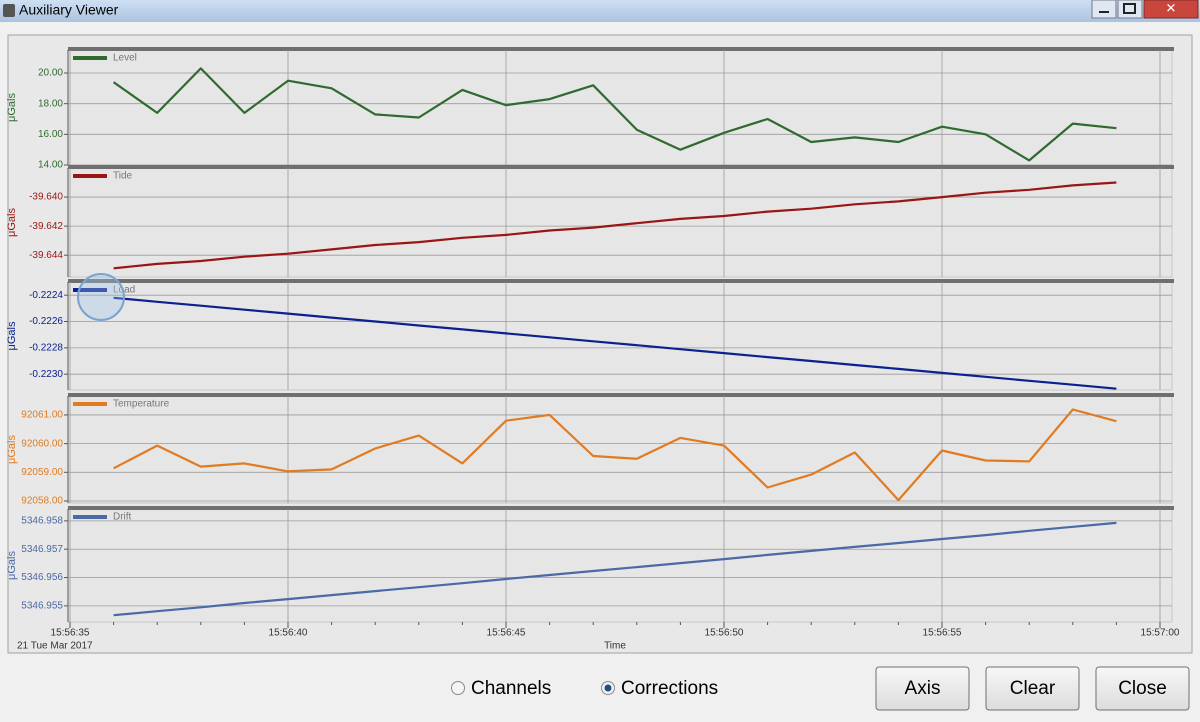 The image size is (1200, 722). I want to click on y-tick-label: 92061.00, so click(42, 415).